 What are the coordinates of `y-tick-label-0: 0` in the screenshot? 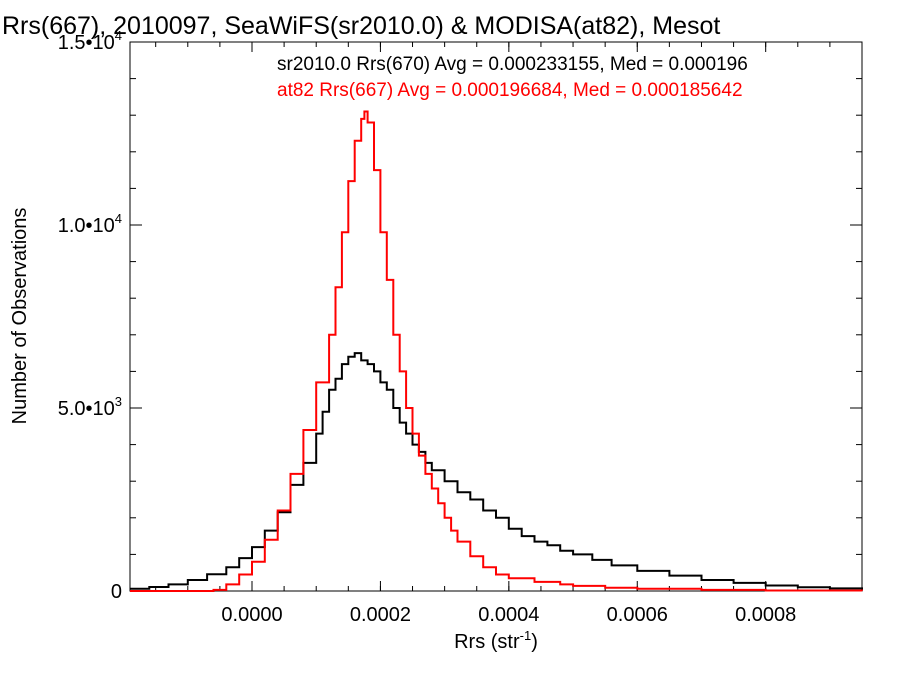 It's located at (116, 592).